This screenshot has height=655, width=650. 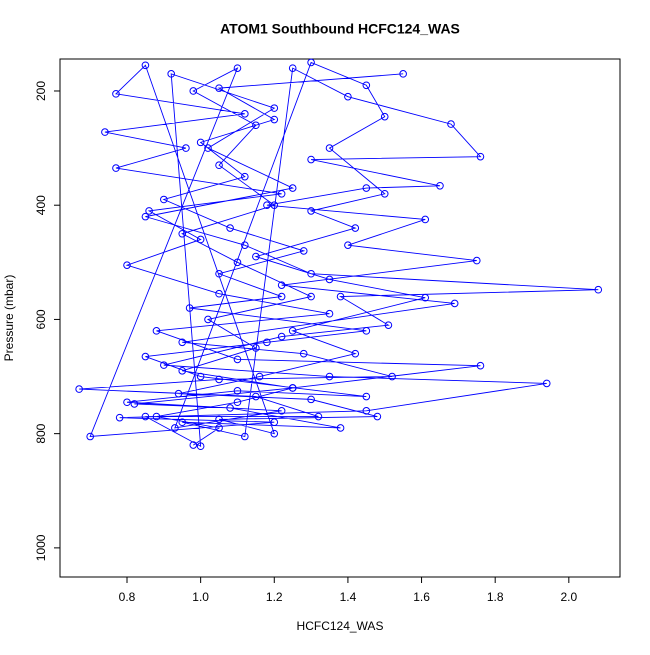 I want to click on x-tick-label: 2.0, so click(x=568, y=597).